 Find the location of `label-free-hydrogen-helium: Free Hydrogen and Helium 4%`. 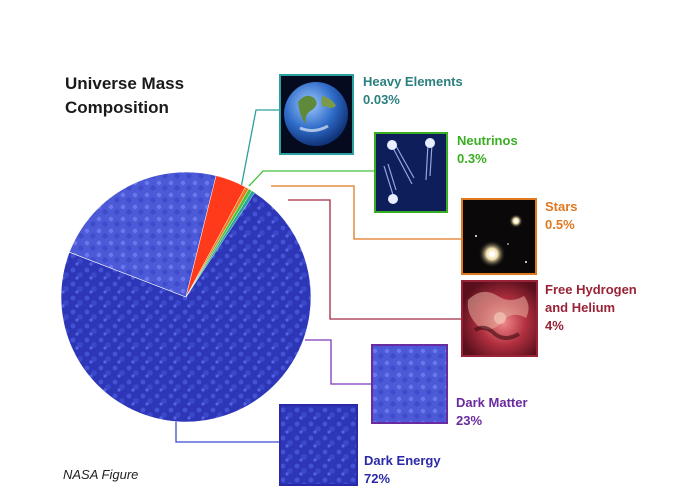

label-free-hydrogen-helium: Free Hydrogen and Helium 4% is located at coordinates (591, 308).